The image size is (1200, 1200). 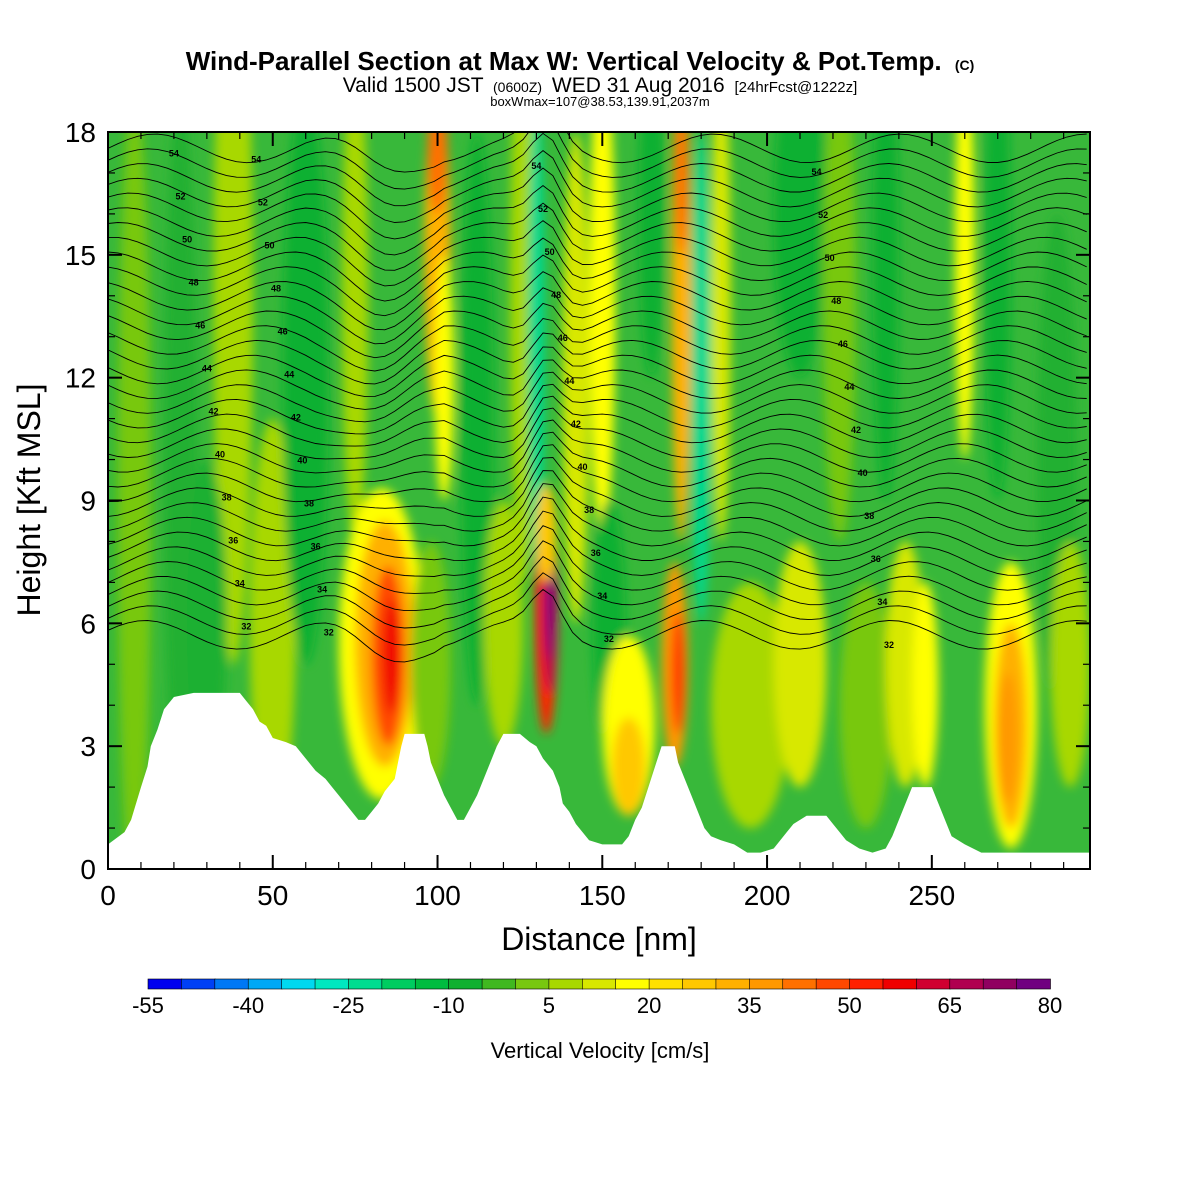 I want to click on x-tick-label: 250, so click(x=931, y=895).